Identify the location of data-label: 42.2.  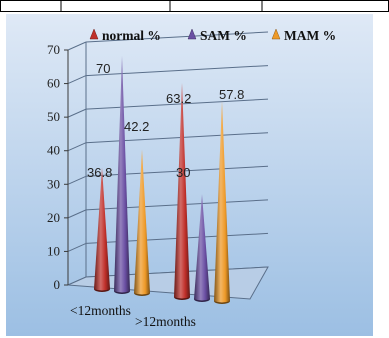
(136, 126).